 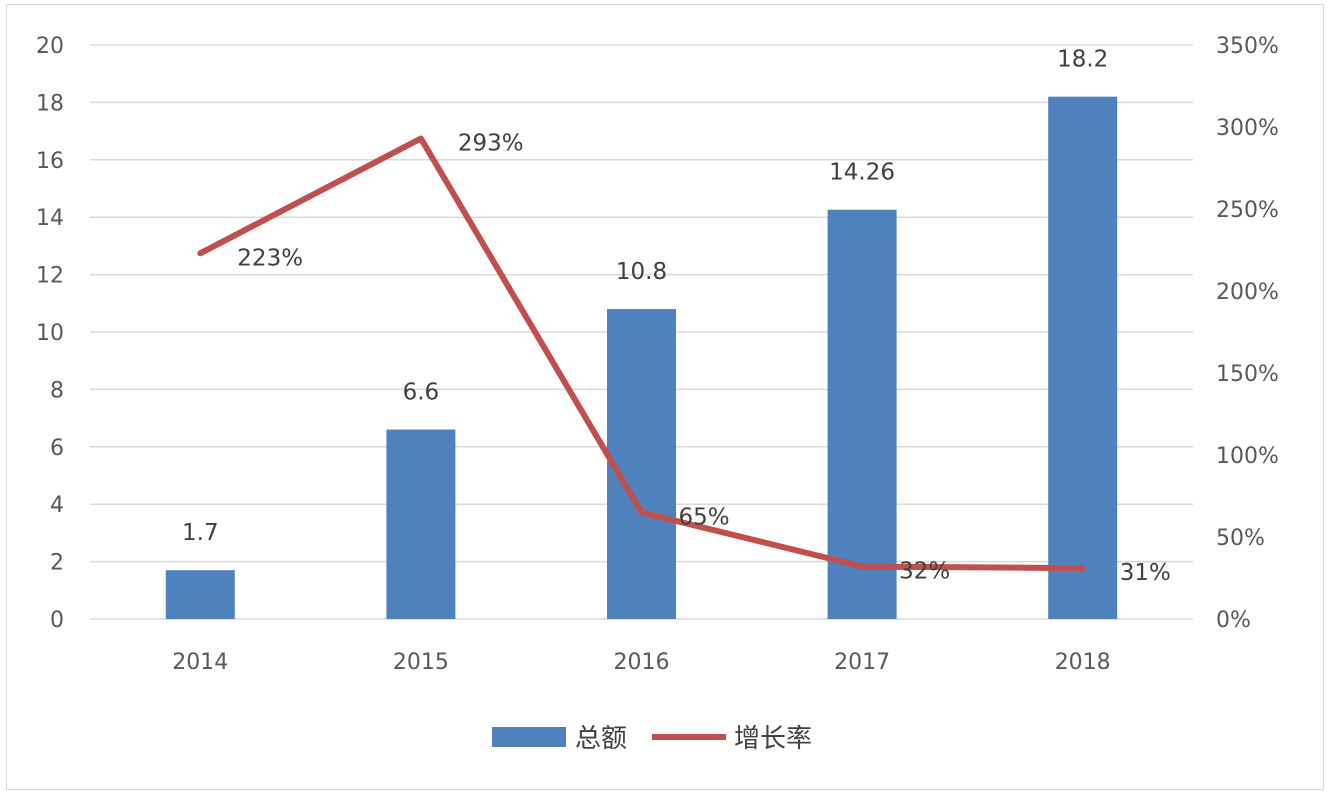 What do you see at coordinates (57, 563) in the screenshot?
I see `left-axis-tick-label: 2` at bounding box center [57, 563].